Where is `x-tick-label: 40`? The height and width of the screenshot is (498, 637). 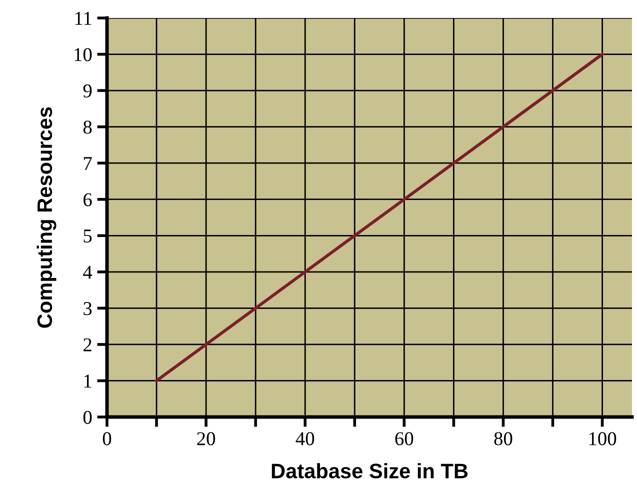 x-tick-label: 40 is located at coordinates (305, 439).